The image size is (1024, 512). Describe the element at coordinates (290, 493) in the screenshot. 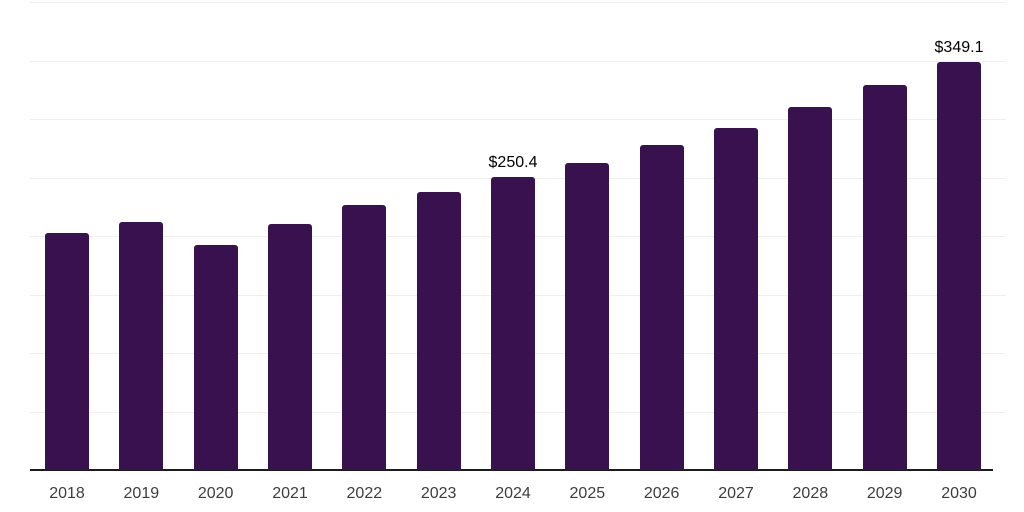

I see `x-tick-label: 2021` at that location.